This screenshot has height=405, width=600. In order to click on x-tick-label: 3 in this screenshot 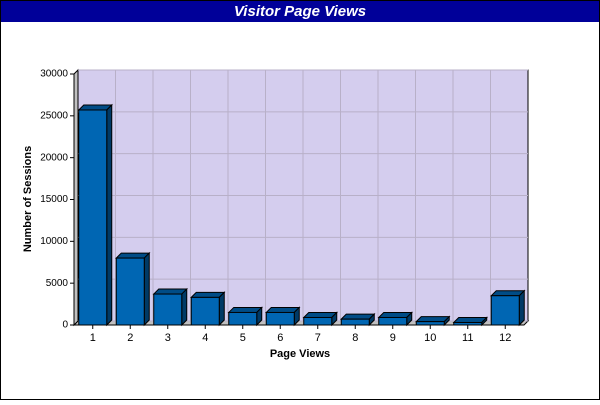, I will do `click(168, 338)`.